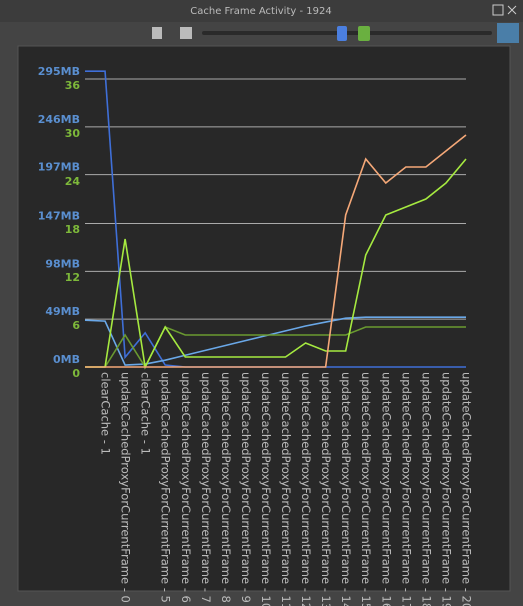 The height and width of the screenshot is (606, 523). What do you see at coordinates (306, 489) in the screenshot?
I see `x-tick-label: updateCachedProxyForCurrentFrame - 12` at bounding box center [306, 489].